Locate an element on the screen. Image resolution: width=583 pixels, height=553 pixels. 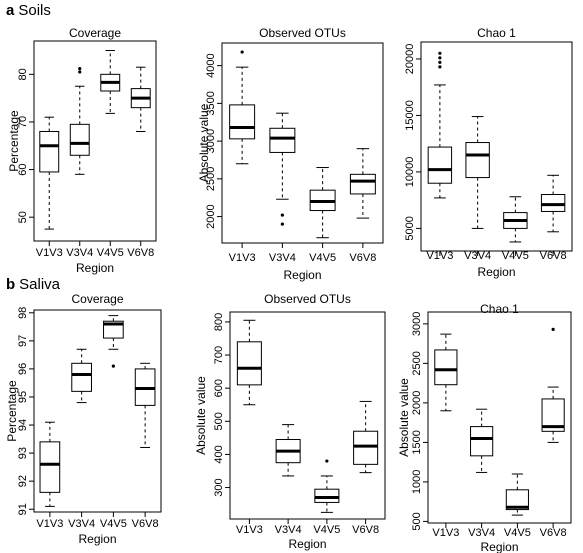
y-tick-label: 60 is located at coordinates (23, 169).